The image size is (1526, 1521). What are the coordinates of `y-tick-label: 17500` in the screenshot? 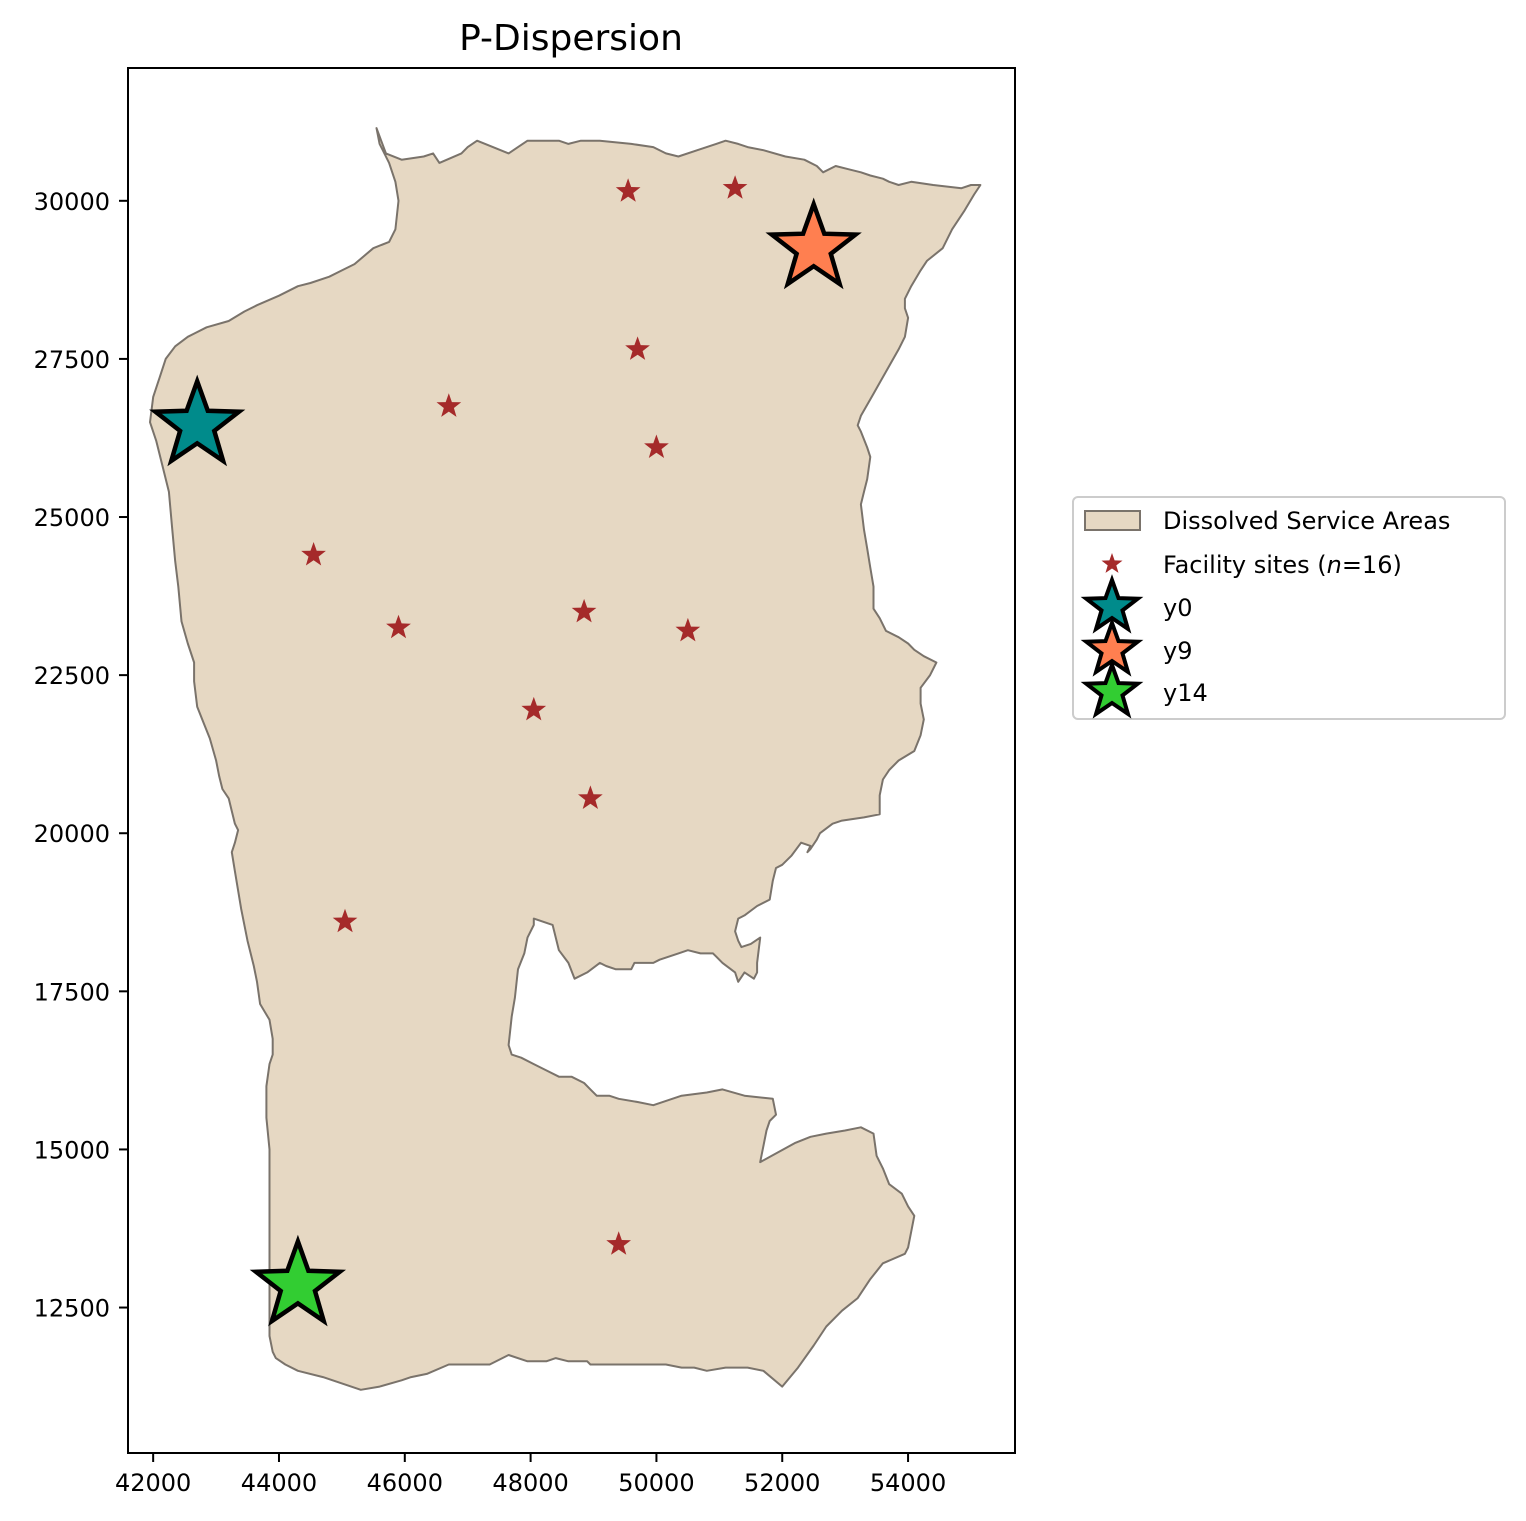 It's located at (72, 992).